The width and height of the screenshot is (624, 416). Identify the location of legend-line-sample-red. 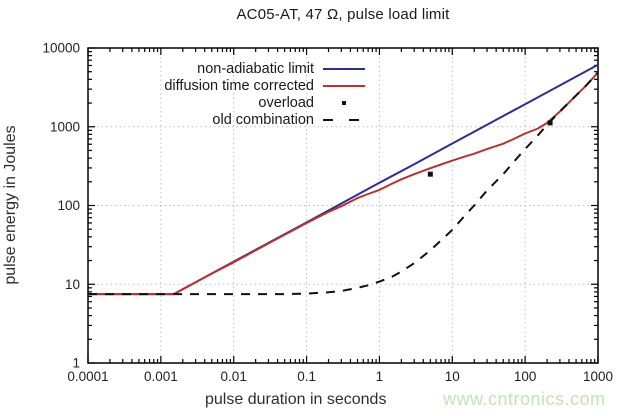
(344, 85).